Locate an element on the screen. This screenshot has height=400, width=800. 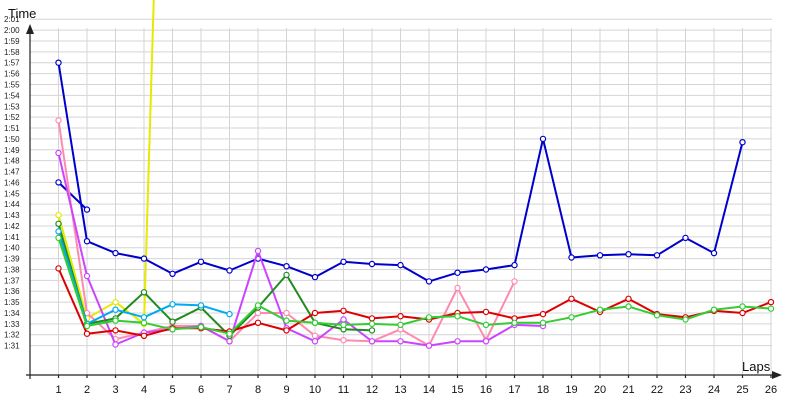
y-tick-label: 1:54 is located at coordinates (12, 95).